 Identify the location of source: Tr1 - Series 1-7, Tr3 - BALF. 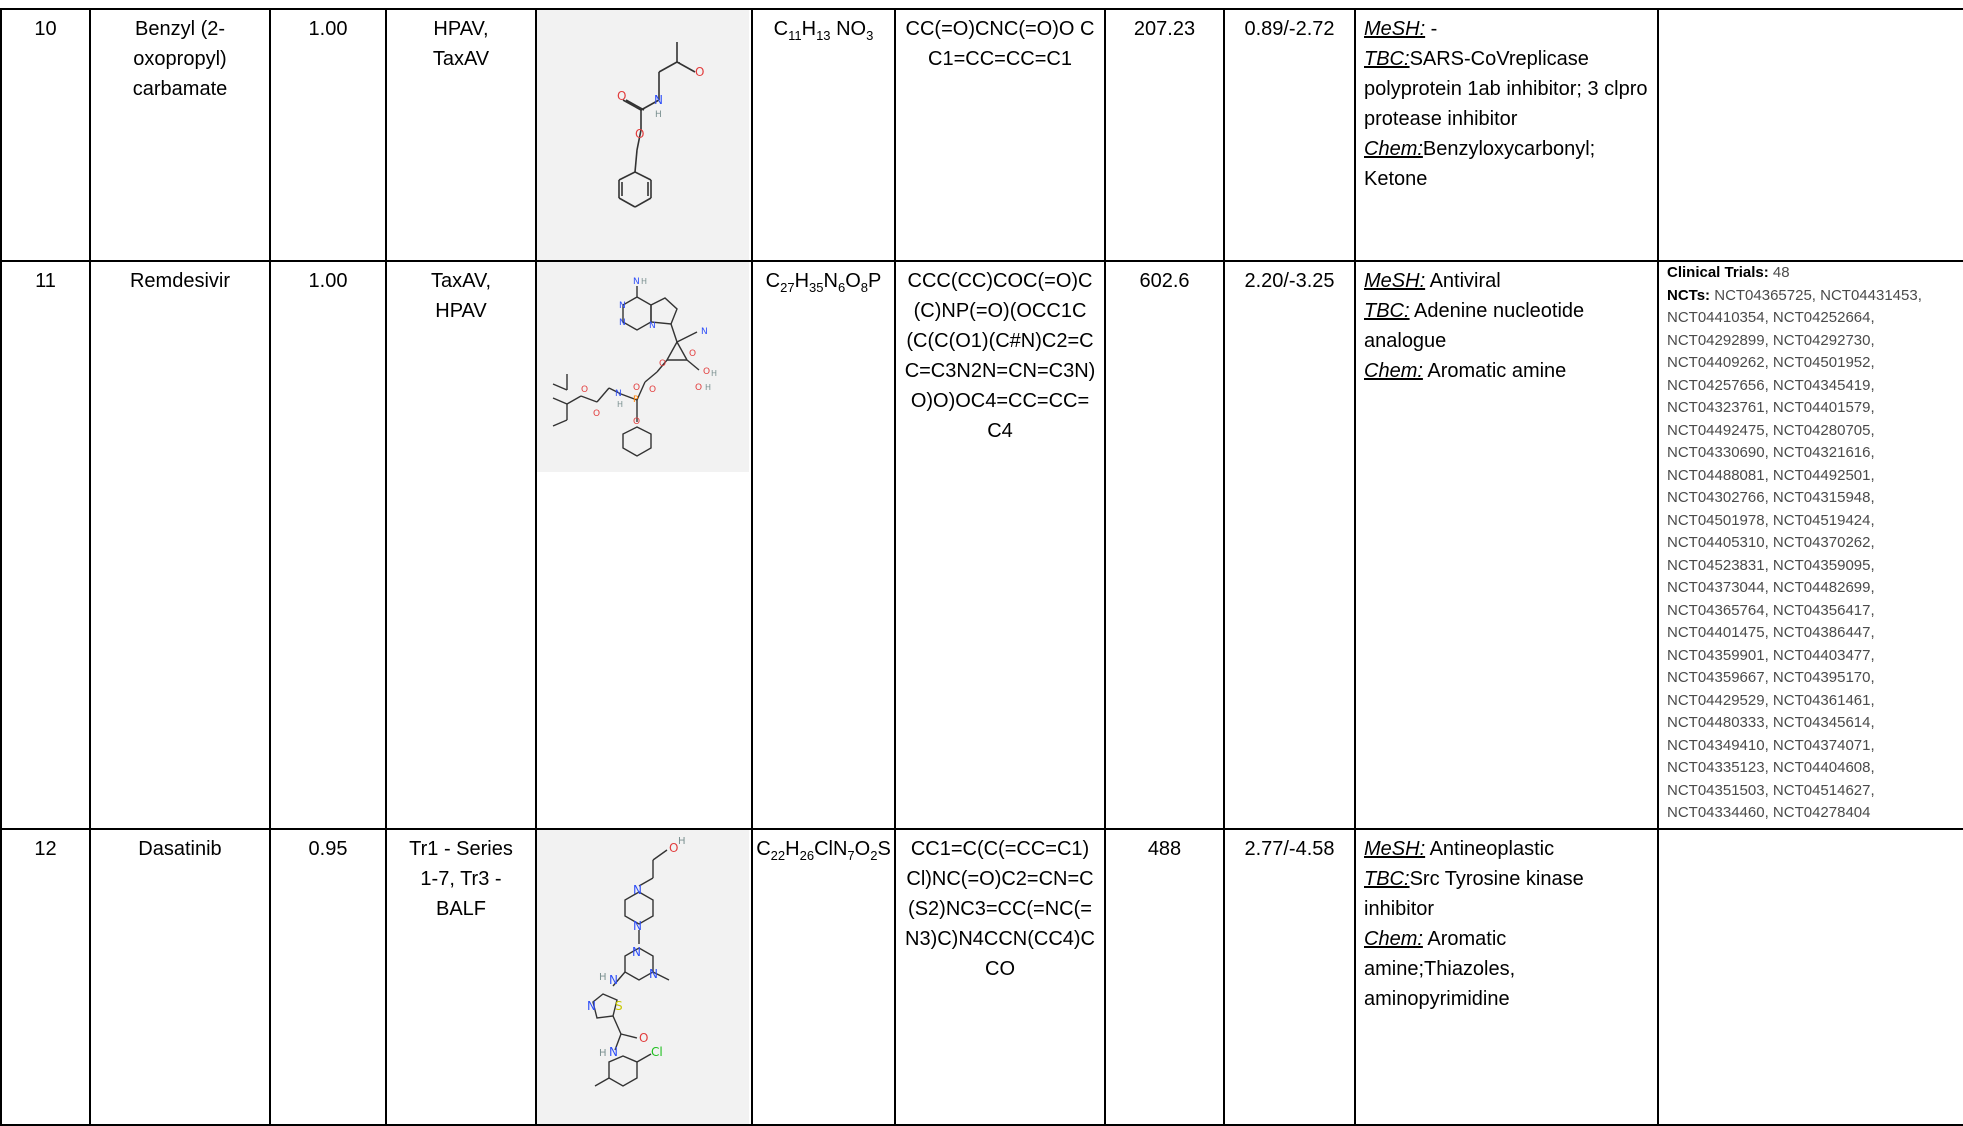
(461, 977).